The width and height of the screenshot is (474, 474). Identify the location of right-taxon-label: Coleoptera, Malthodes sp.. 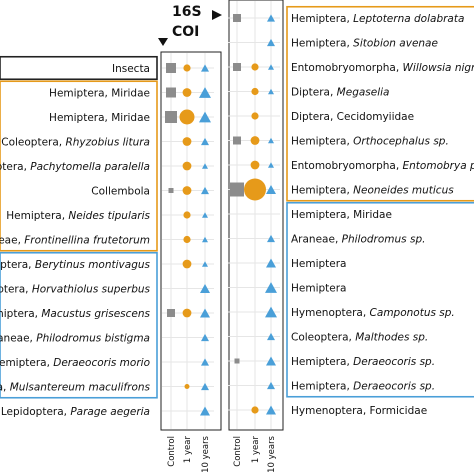
(359, 338).